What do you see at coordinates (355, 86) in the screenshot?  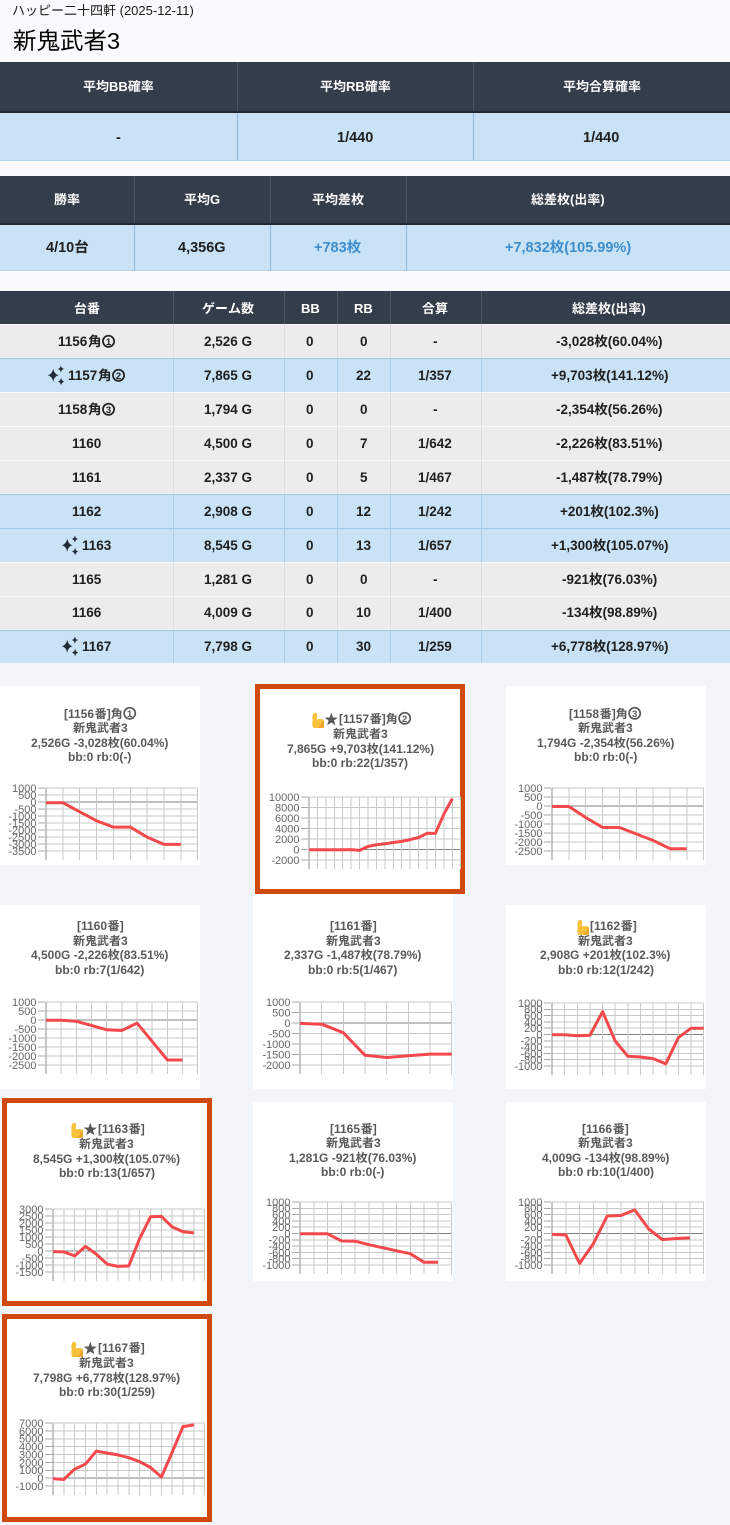 I see `svg-text: RB` at bounding box center [355, 86].